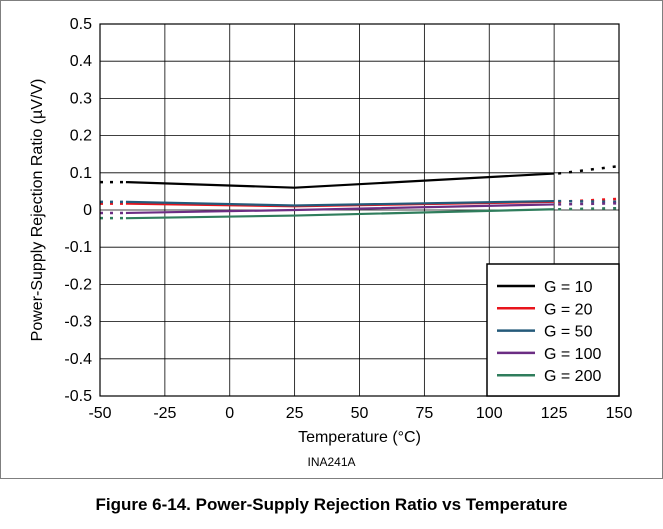  I want to click on legend-label: G = 20, so click(568, 309).